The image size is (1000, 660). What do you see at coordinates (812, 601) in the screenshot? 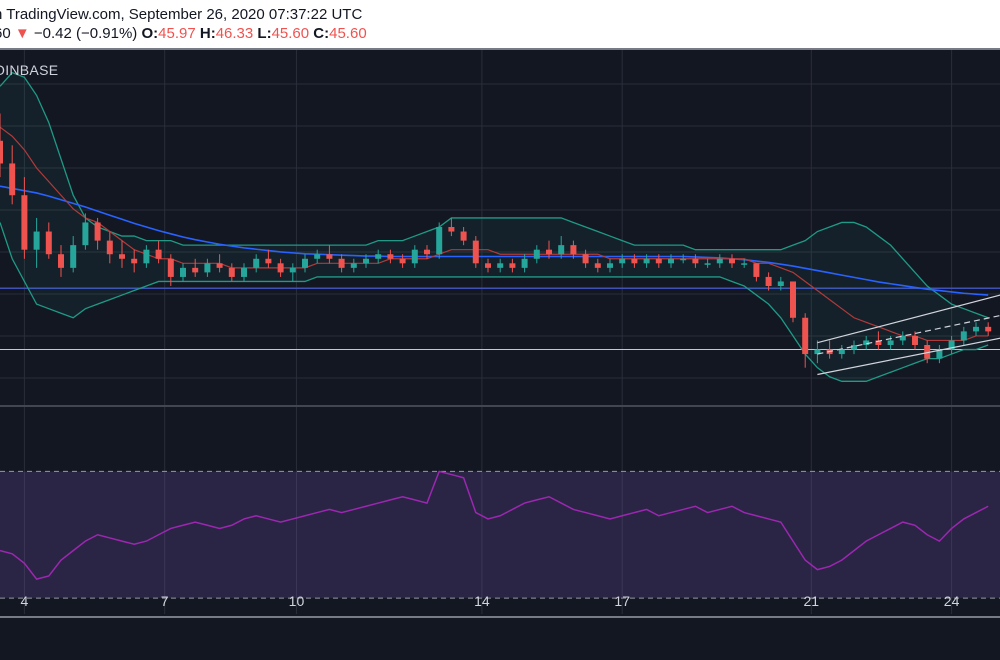
I see `x-tick-label: 21` at bounding box center [812, 601].